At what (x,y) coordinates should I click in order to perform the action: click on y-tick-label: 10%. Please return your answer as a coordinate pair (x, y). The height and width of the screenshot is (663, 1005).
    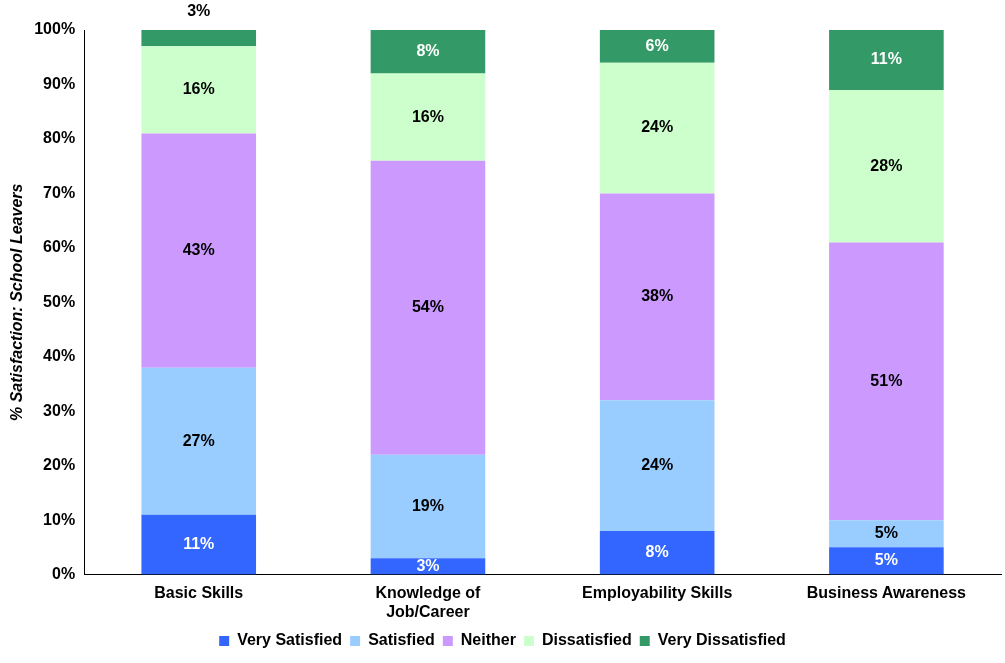
    Looking at the image, I should click on (59, 519).